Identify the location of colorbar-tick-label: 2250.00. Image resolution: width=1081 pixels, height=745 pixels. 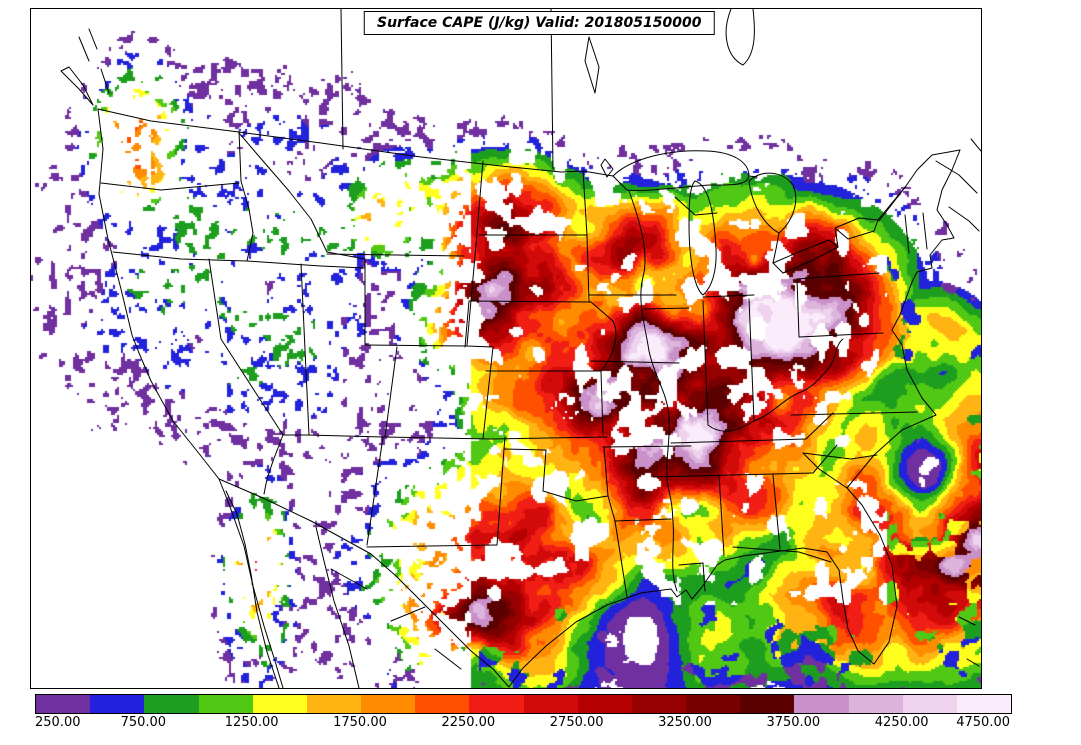
(468, 722).